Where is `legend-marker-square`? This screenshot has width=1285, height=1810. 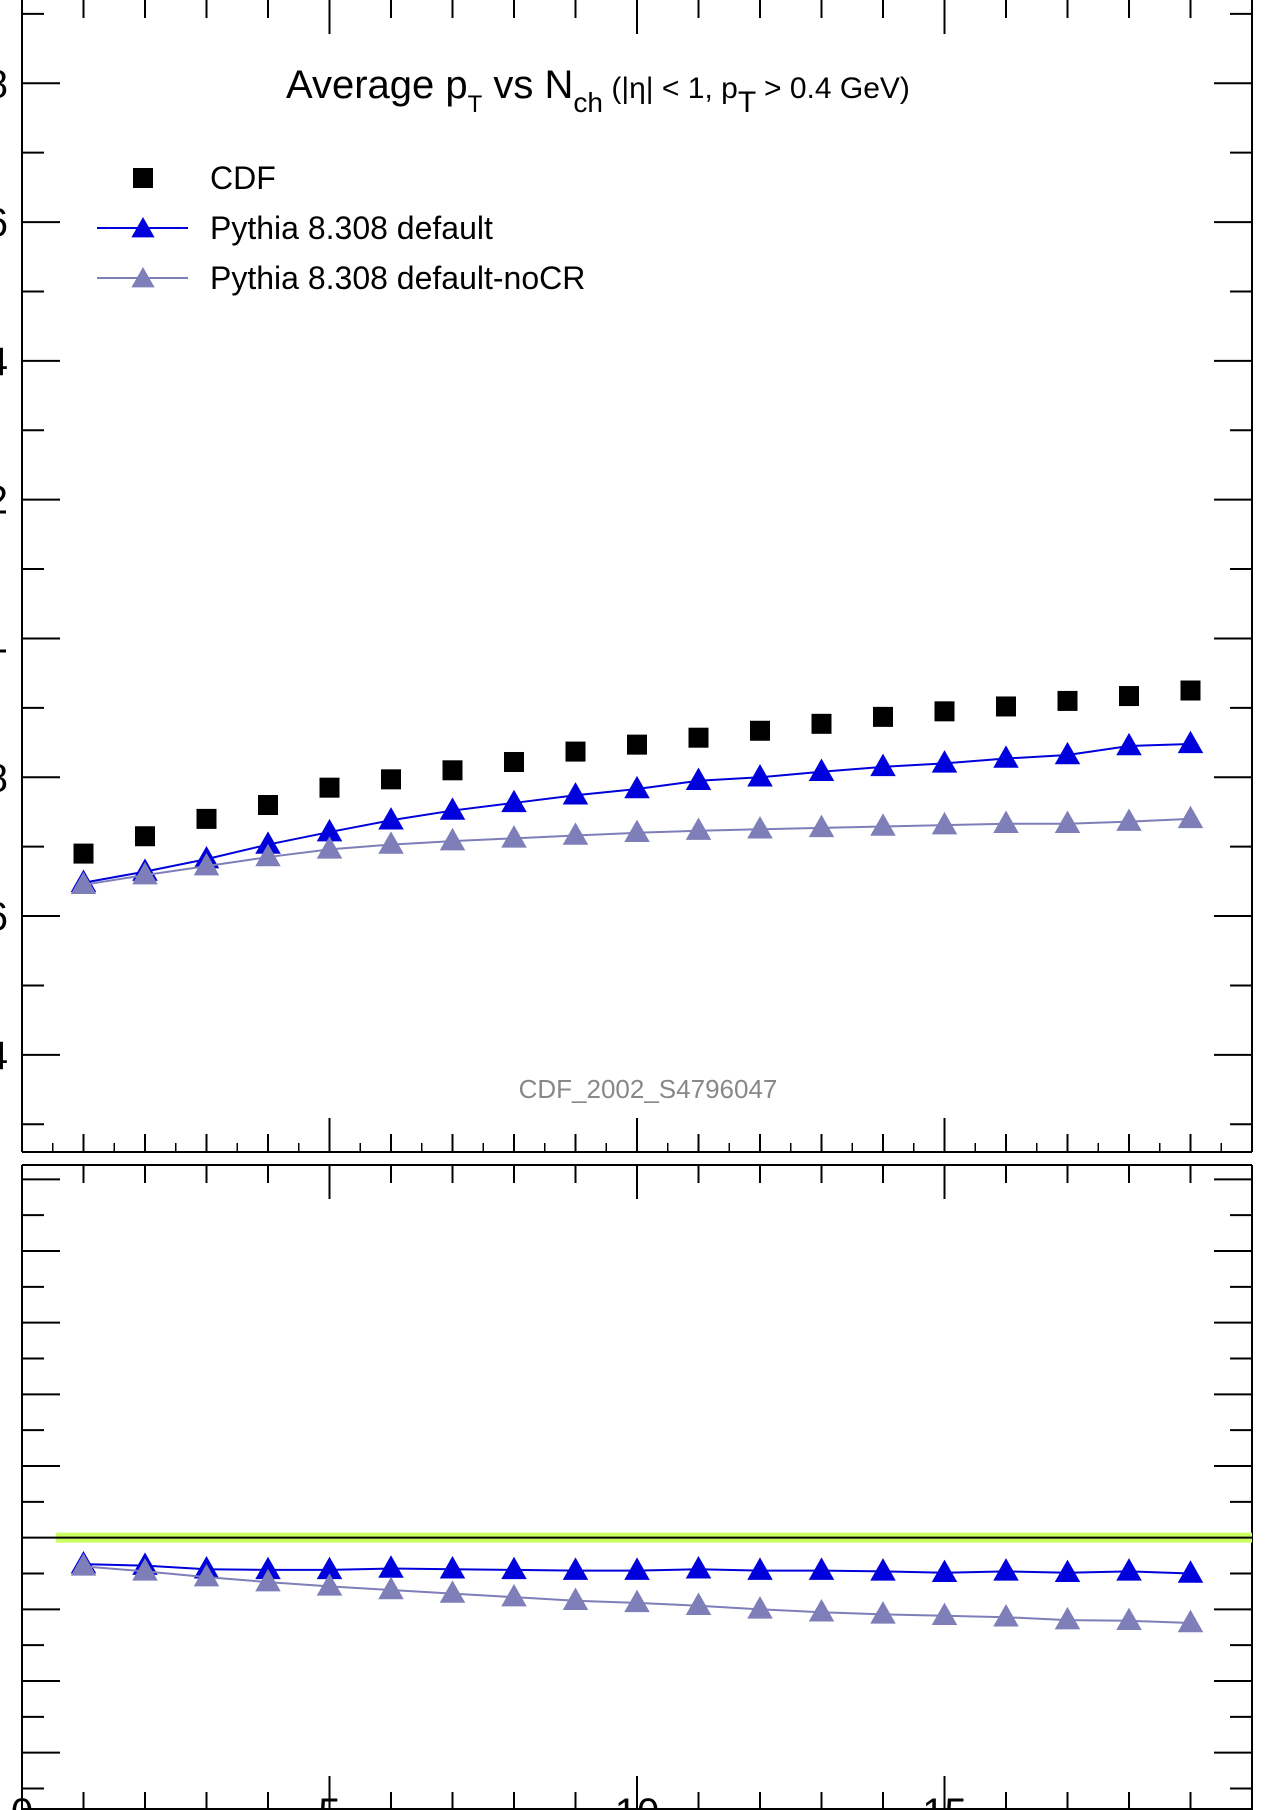 legend-marker-square is located at coordinates (143, 178).